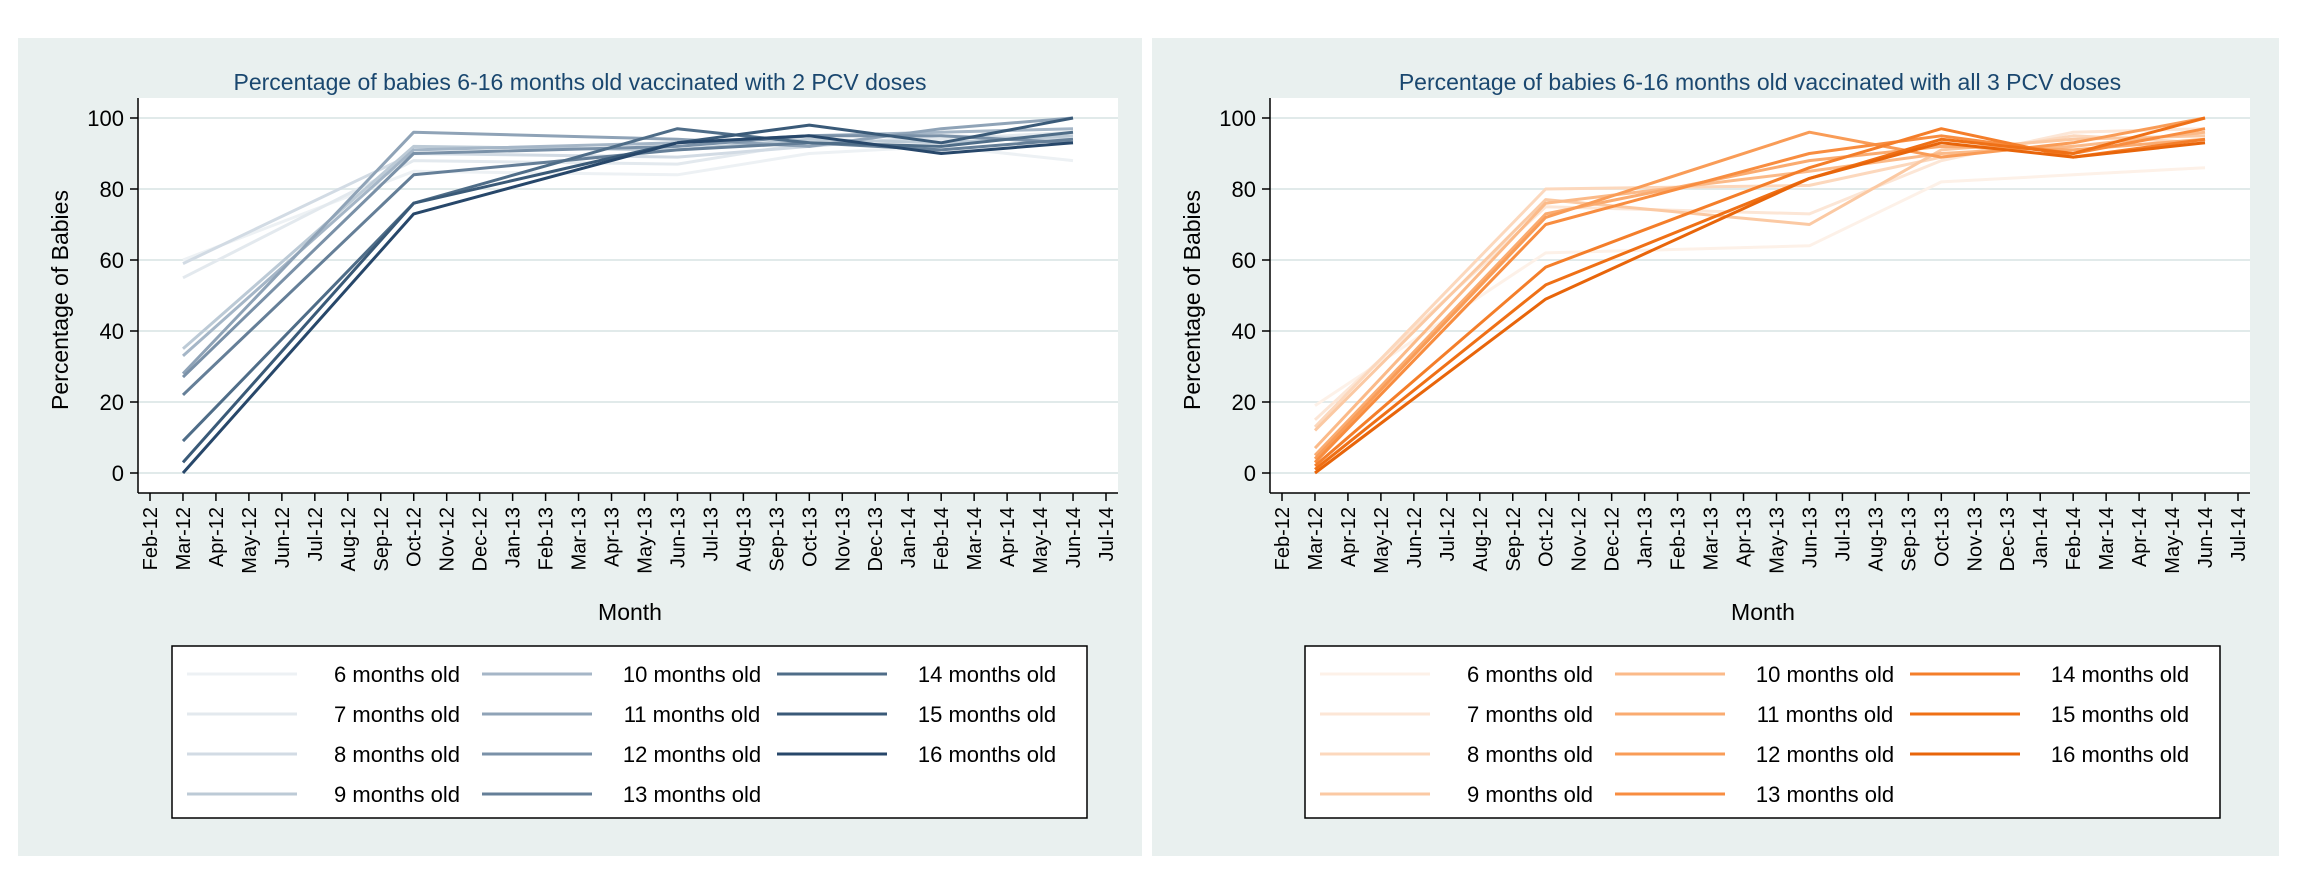  Describe the element at coordinates (1415, 537) in the screenshot. I see `x-tick-label: Jun-12` at that location.